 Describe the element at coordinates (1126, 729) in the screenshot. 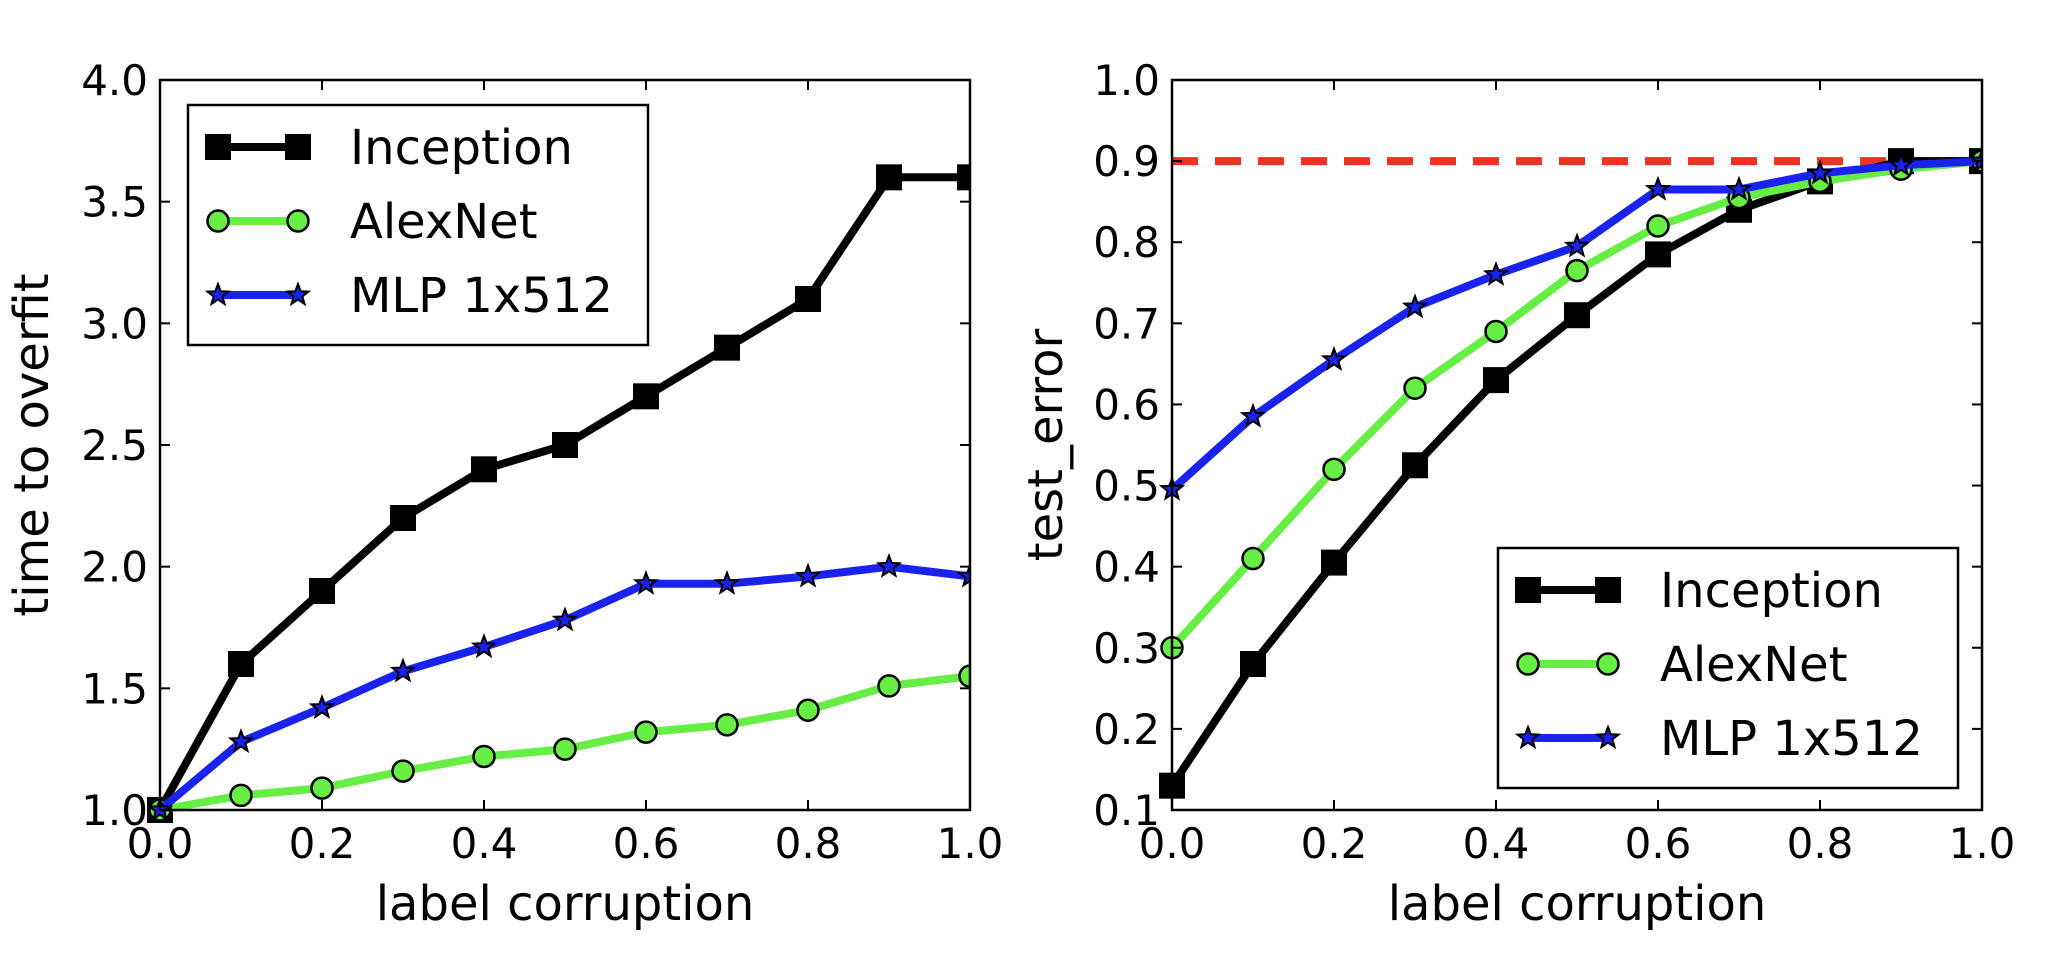

I see `y-tick-label: 0.2` at that location.